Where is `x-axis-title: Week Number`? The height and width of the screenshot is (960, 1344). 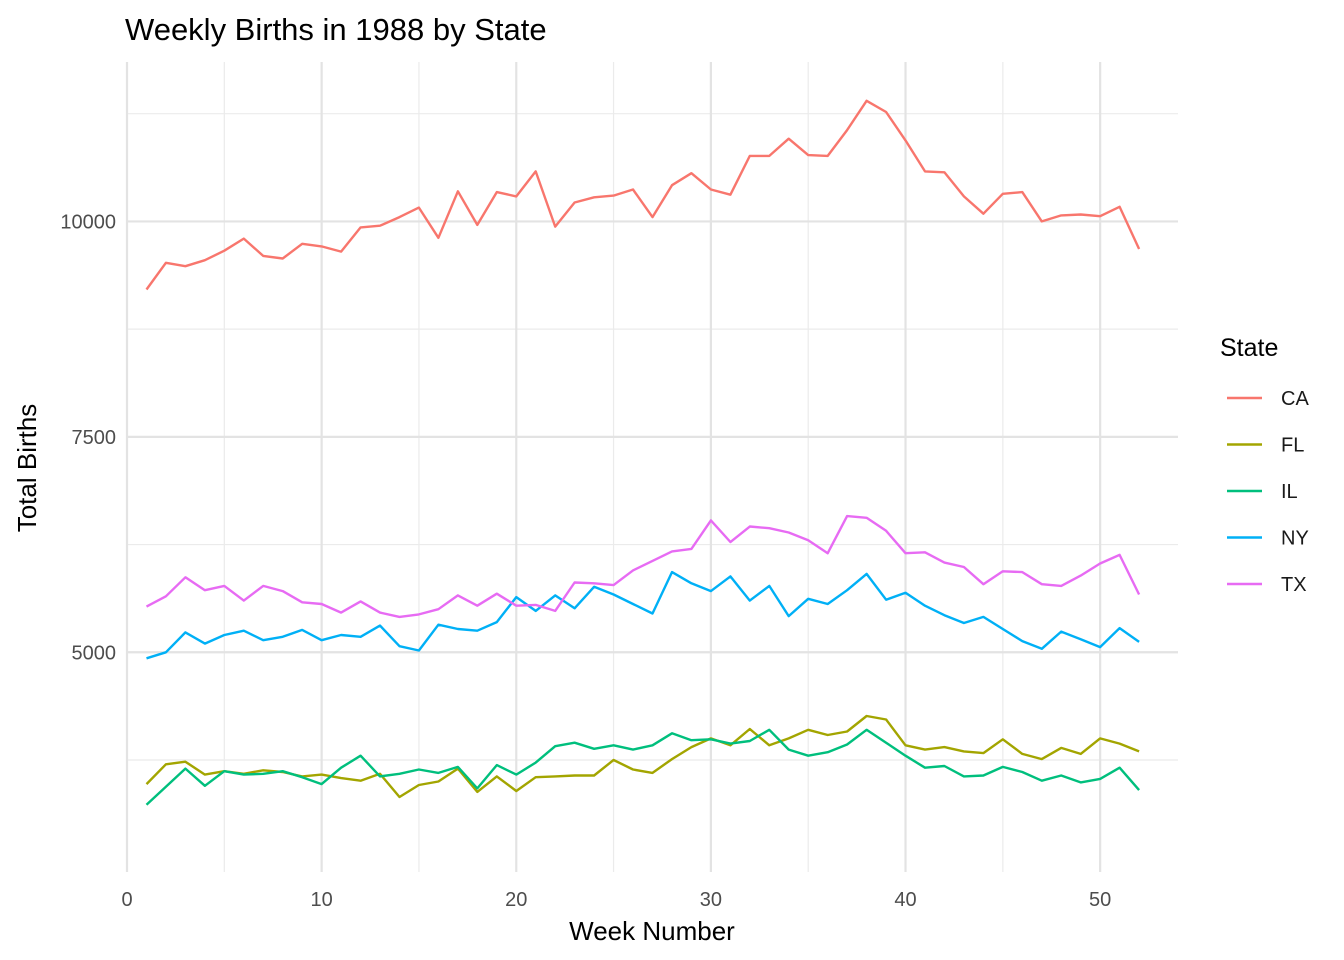
x-axis-title: Week Number is located at coordinates (652, 931).